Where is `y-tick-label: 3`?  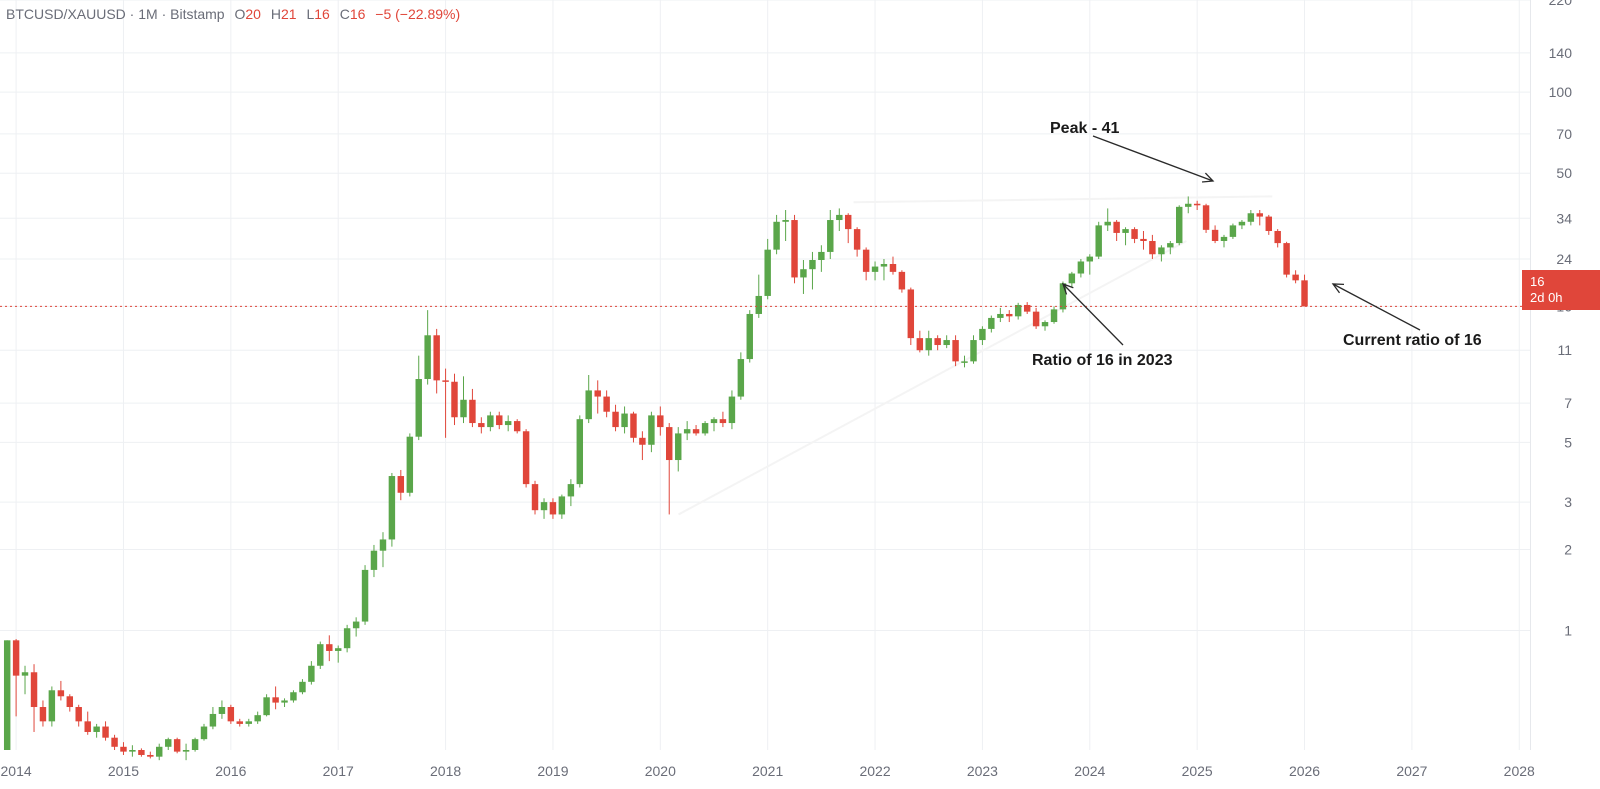
y-tick-label: 3 is located at coordinates (1568, 502).